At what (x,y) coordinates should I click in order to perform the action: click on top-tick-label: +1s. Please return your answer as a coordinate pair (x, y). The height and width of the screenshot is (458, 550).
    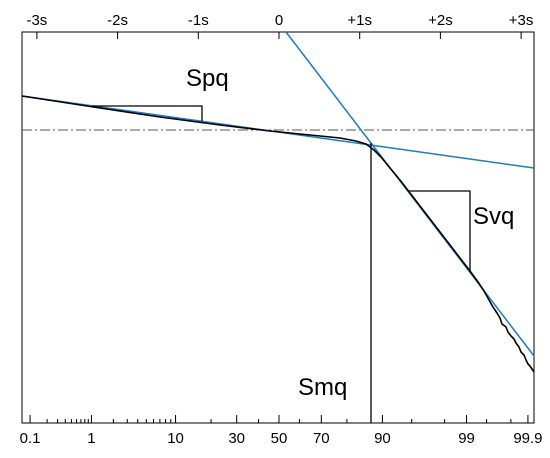
    Looking at the image, I should click on (359, 20).